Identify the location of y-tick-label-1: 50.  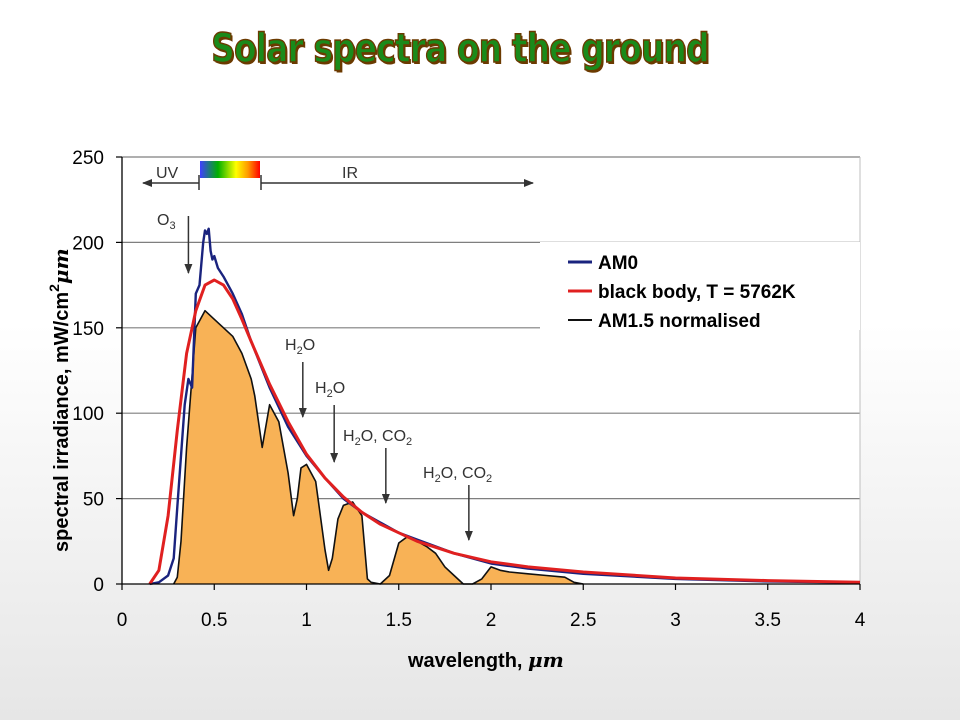
(93, 500).